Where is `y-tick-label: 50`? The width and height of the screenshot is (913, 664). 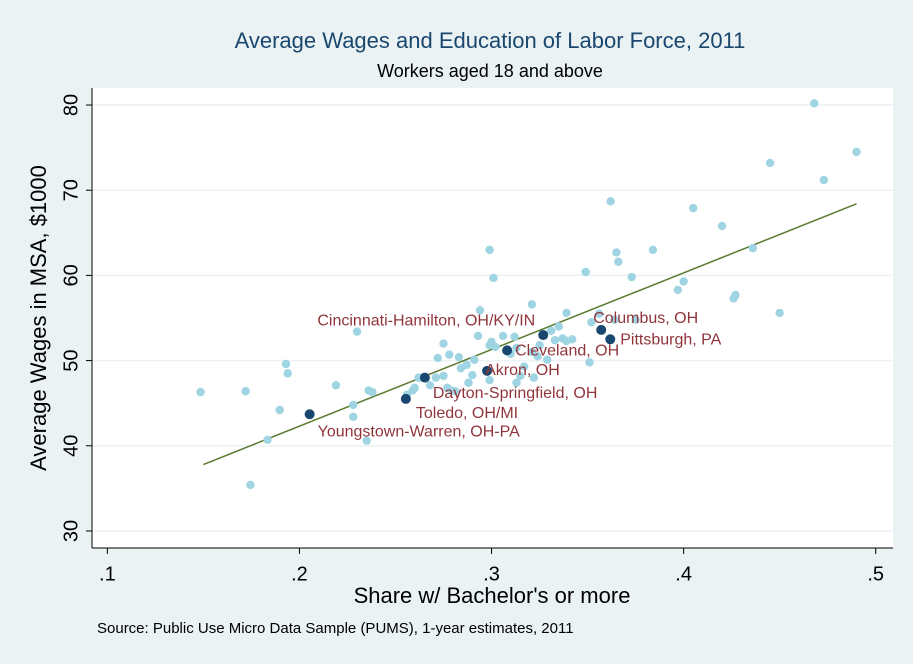 y-tick-label: 50 is located at coordinates (71, 360).